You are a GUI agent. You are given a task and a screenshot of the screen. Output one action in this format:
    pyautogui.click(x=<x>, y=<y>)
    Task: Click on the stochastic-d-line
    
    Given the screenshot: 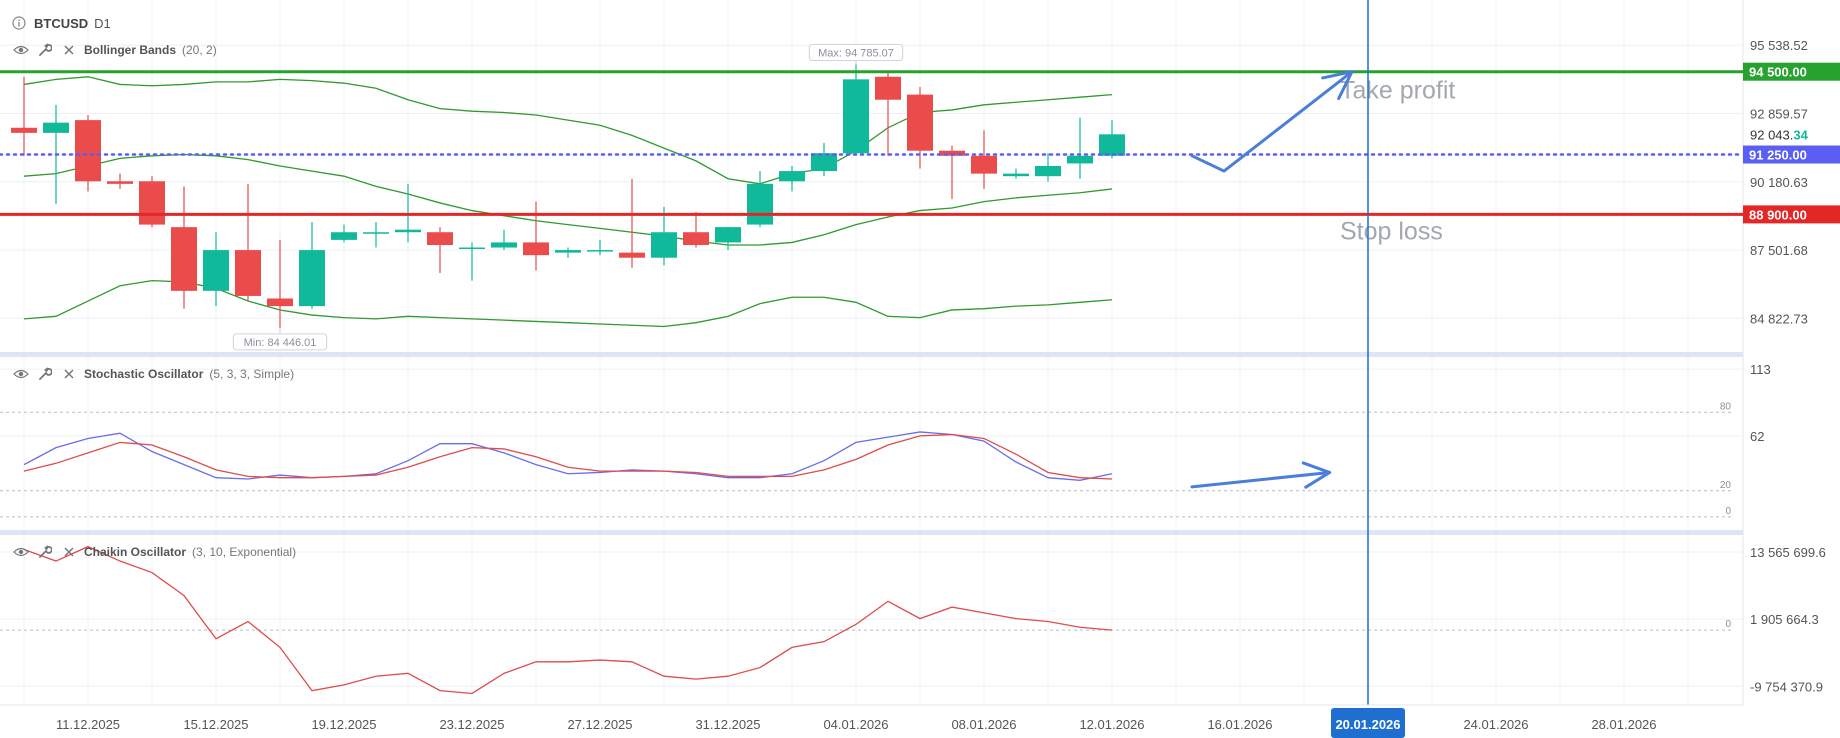 What is the action you would take?
    pyautogui.click(x=568, y=456)
    